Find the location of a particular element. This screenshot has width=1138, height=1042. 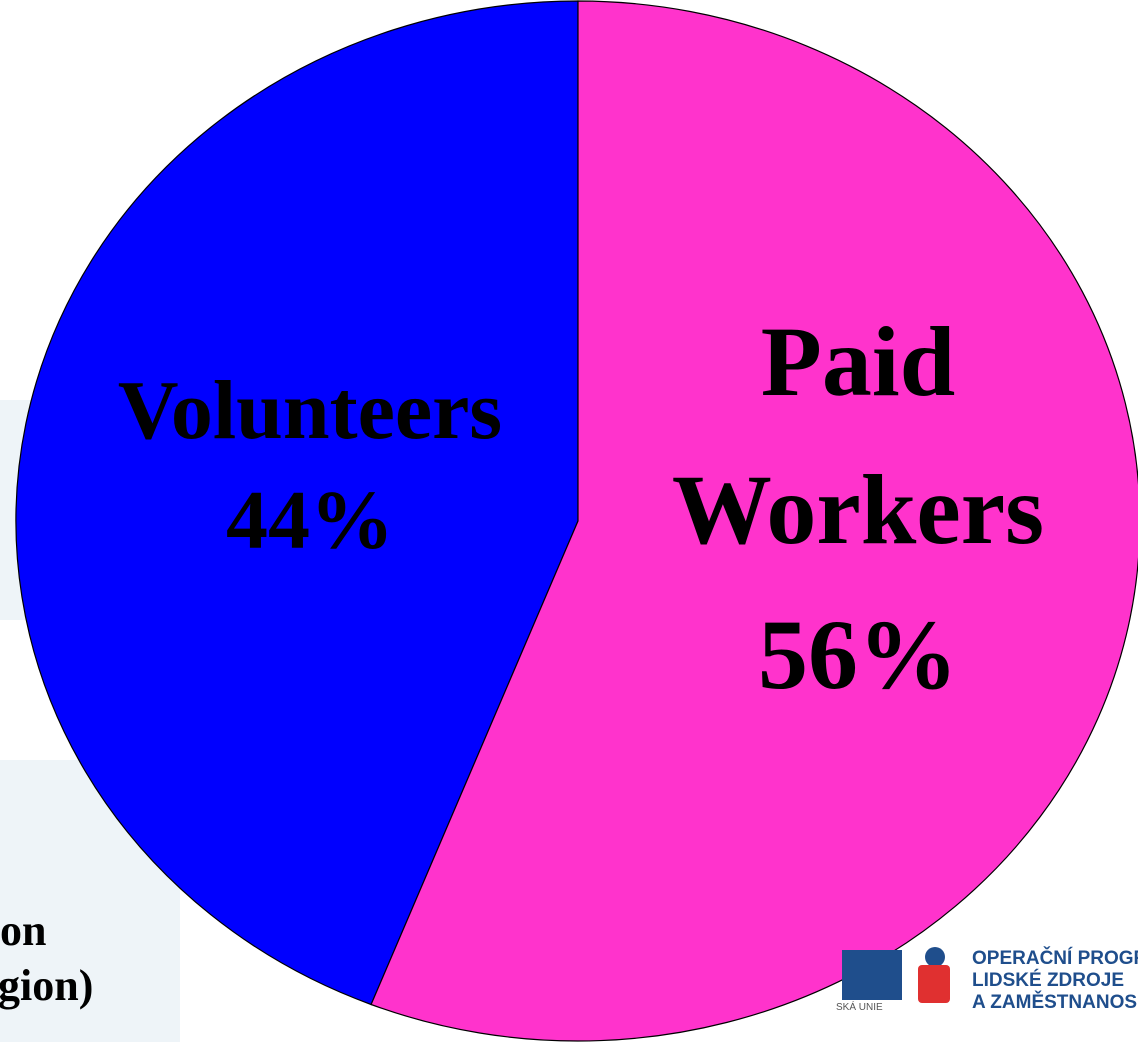

person-icon is located at coordinates (934, 984).